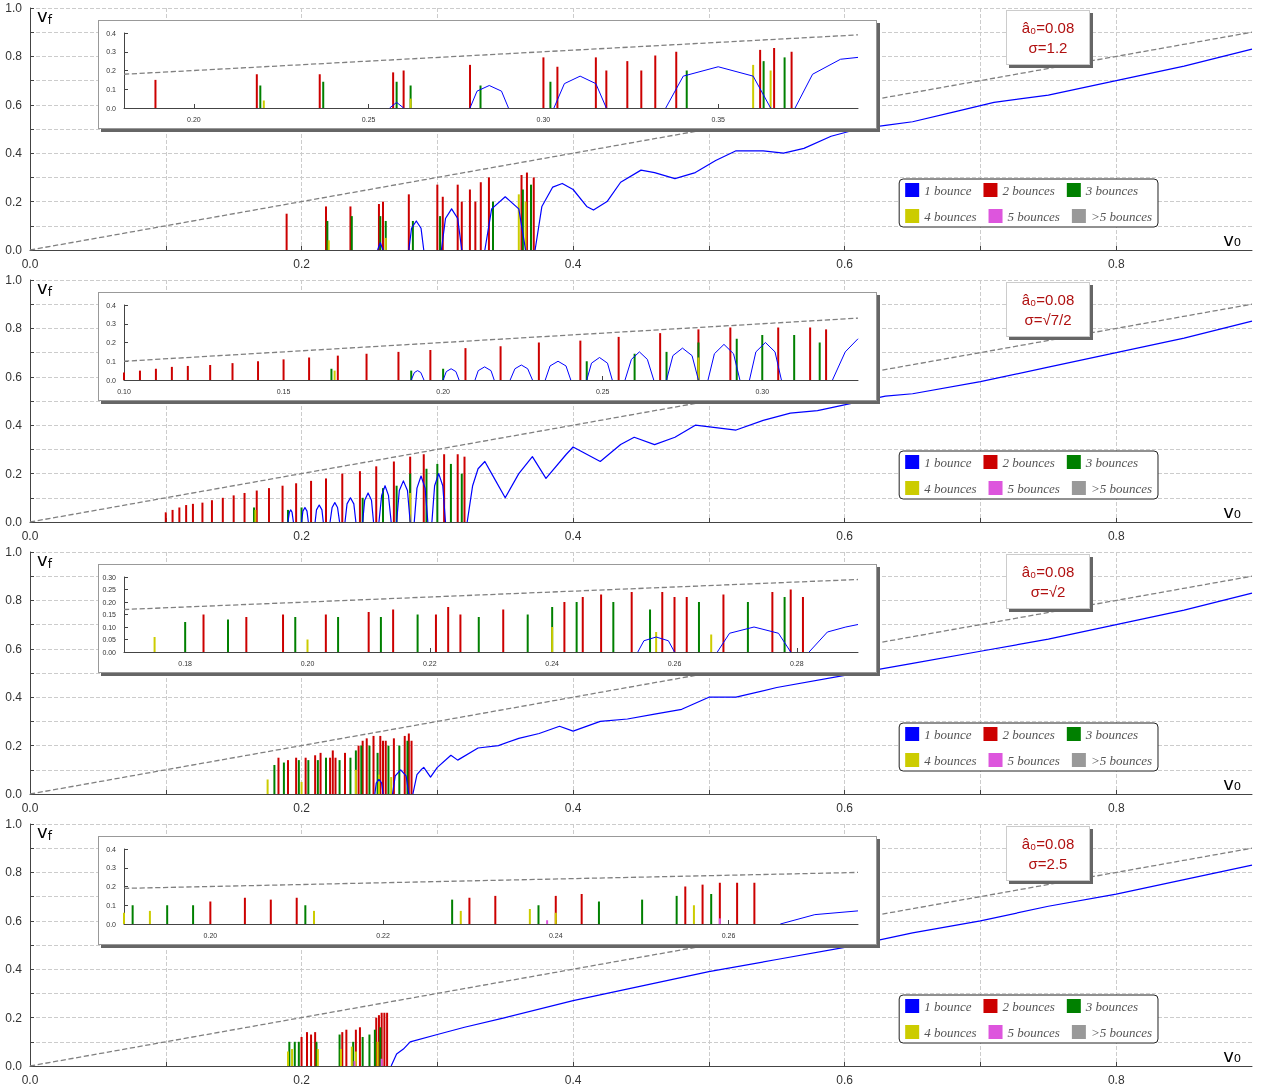 The image size is (1263, 1089). Describe the element at coordinates (1048, 319) in the screenshot. I see `annotation: σ=√7/2` at that location.